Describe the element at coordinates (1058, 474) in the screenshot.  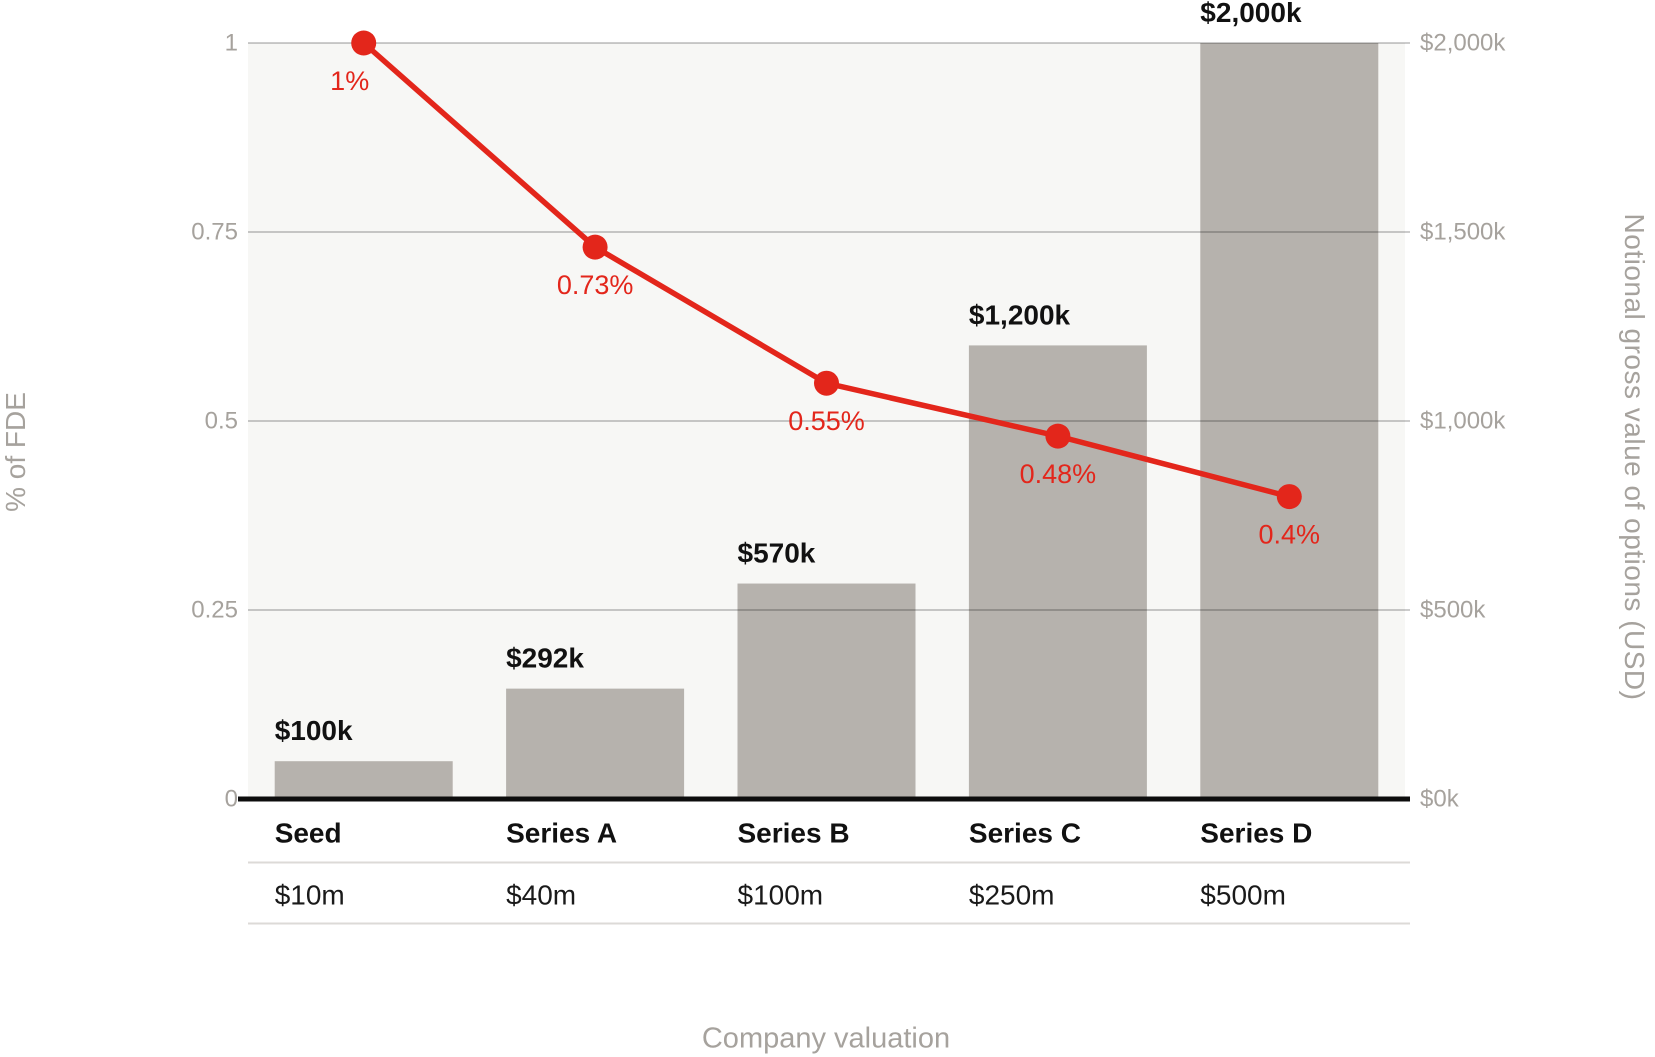
I see `point-label-series-c: 0.48%` at that location.